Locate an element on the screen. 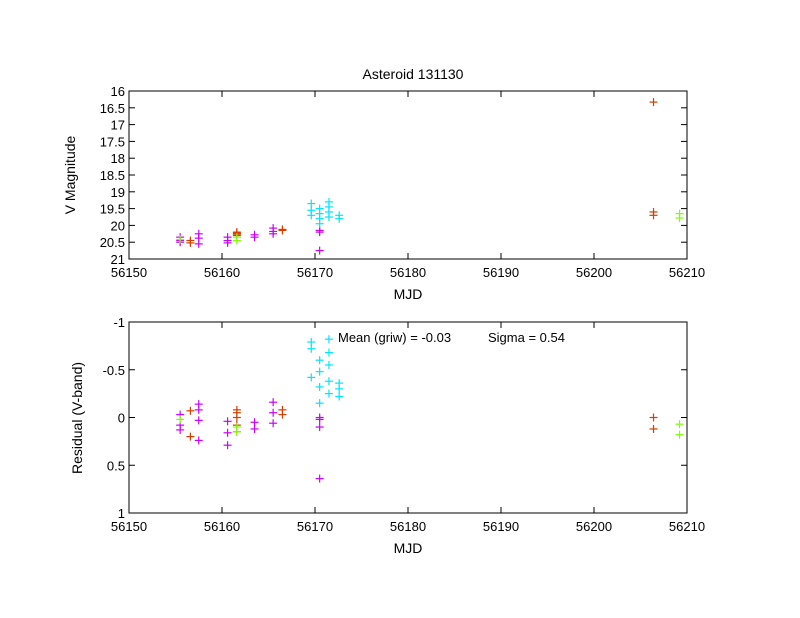  y-tick-label: 20 is located at coordinates (118, 225).